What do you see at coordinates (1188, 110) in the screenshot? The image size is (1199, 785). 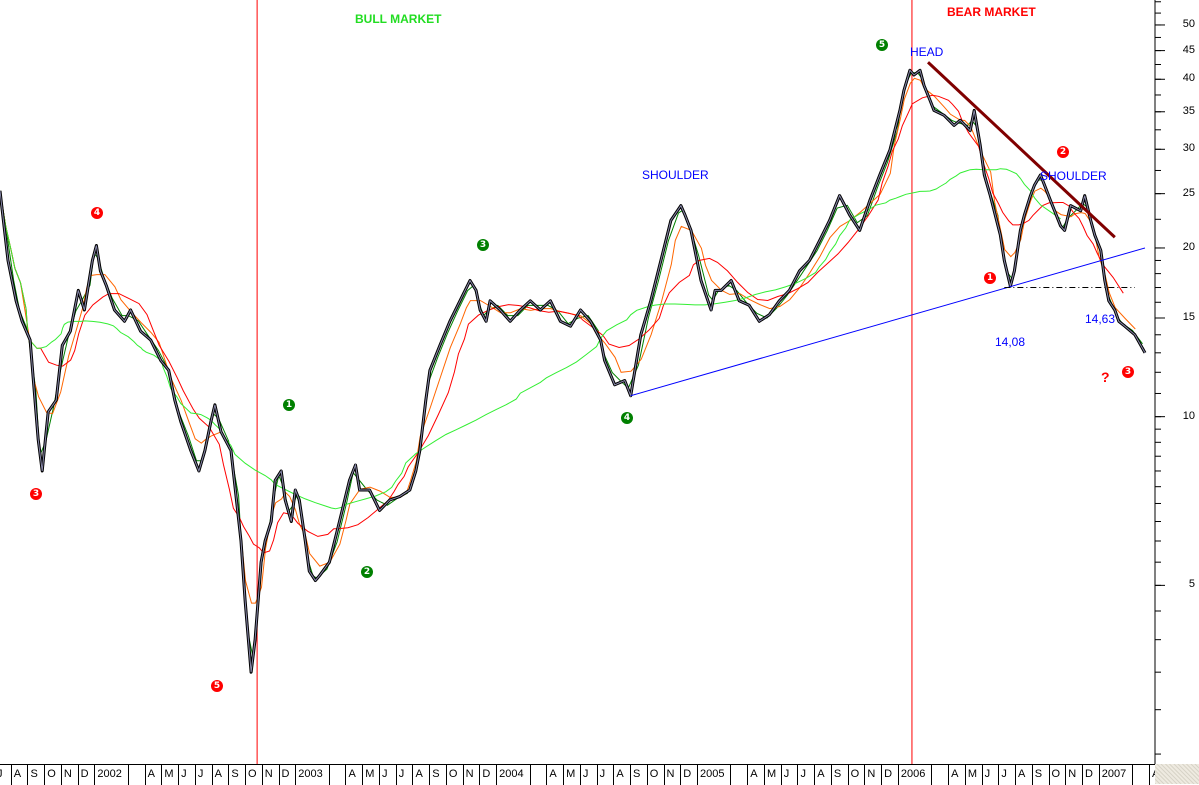 I see `y-tick-label: 35` at bounding box center [1188, 110].